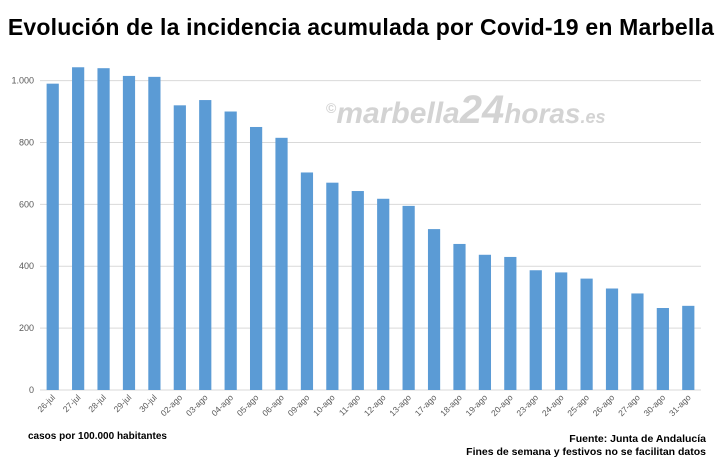  I want to click on y-tick-label: 1.000, so click(22, 81).